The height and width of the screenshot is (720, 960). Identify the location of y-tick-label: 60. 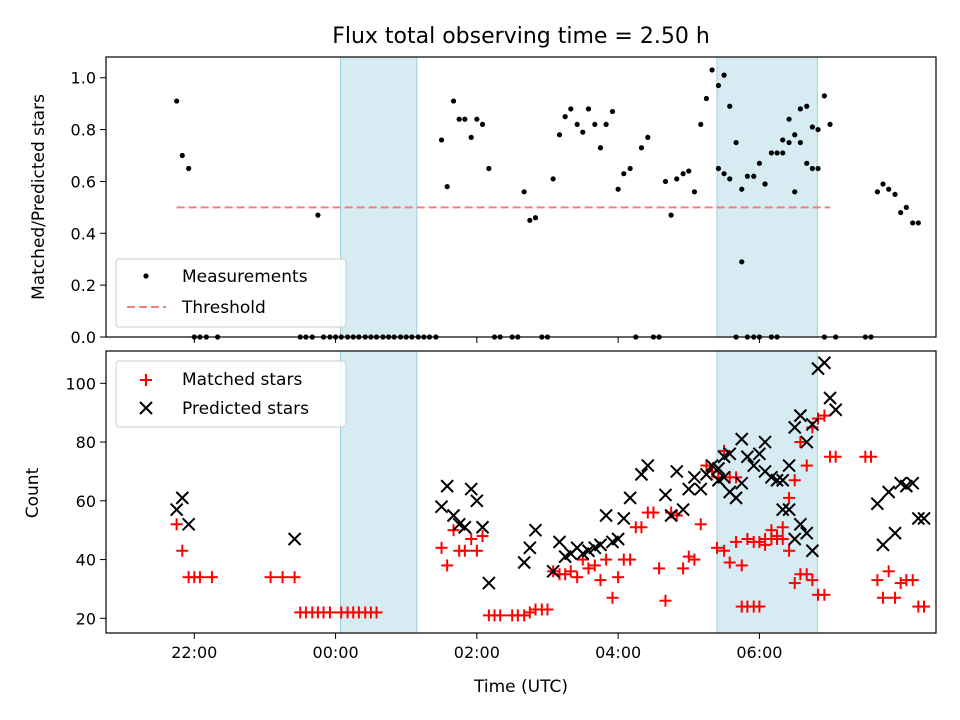
(86, 501).